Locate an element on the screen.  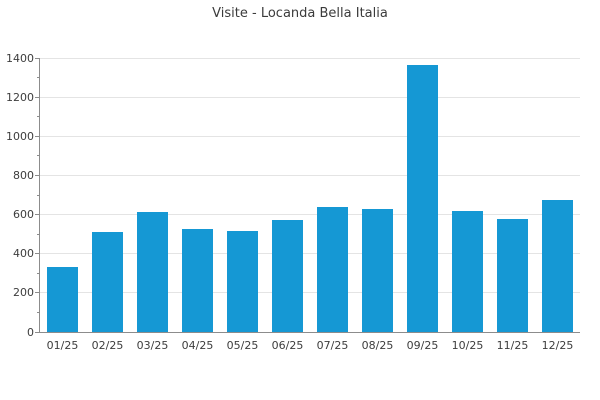
y-tick-label: 1200 is located at coordinates (20, 97).